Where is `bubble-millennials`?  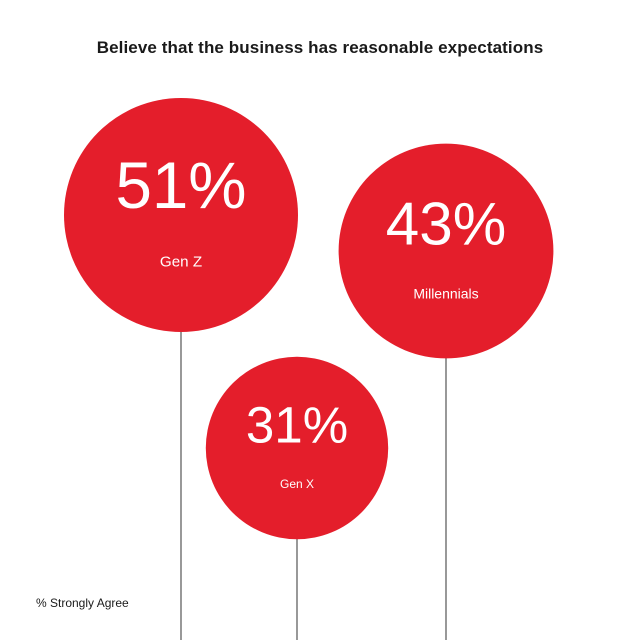 bubble-millennials is located at coordinates (446, 251).